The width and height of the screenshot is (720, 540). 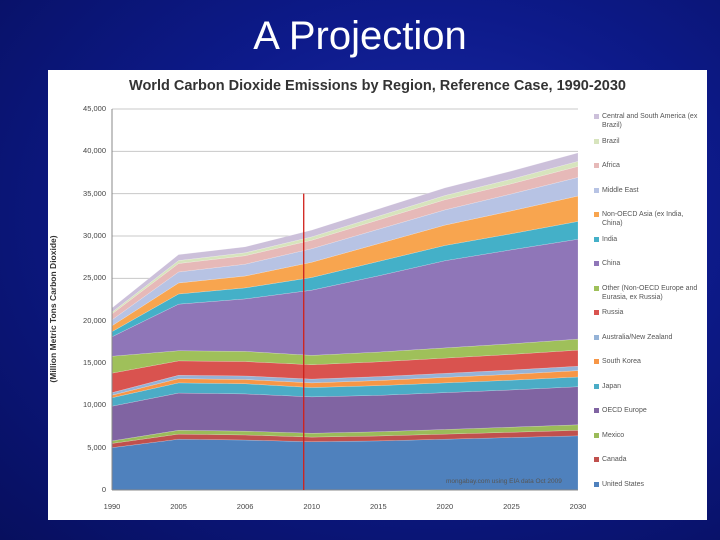 I want to click on legend-label: South Korea, so click(x=621, y=361).